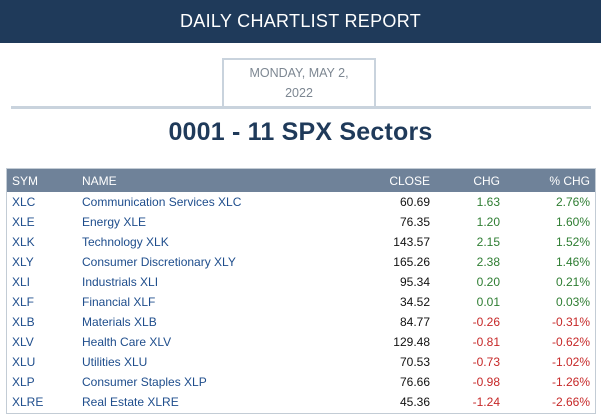  Describe the element at coordinates (570, 402) in the screenshot. I see `cell-pct-change: -2.66%` at that location.